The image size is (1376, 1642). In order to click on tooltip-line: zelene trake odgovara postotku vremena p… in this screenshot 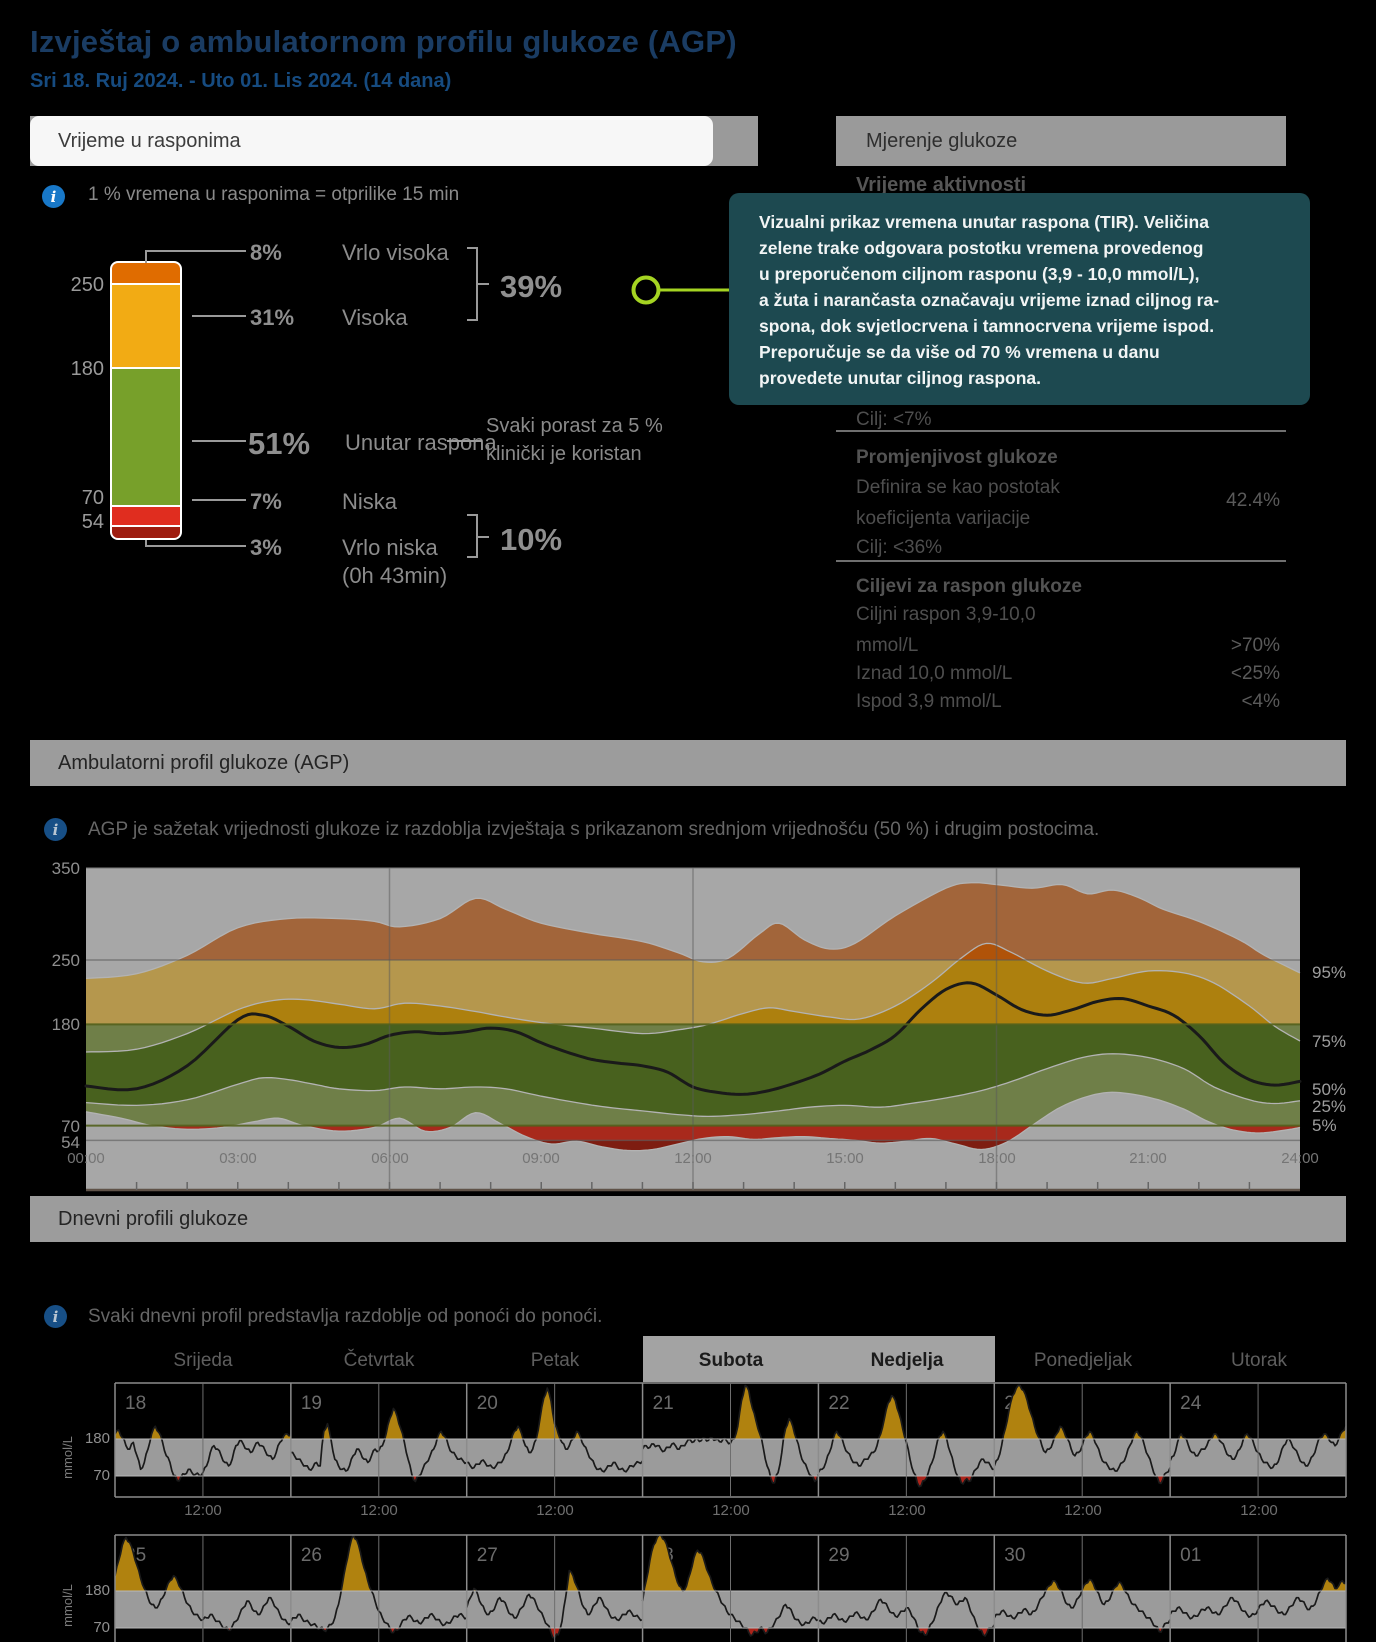, I will do `click(981, 248)`.